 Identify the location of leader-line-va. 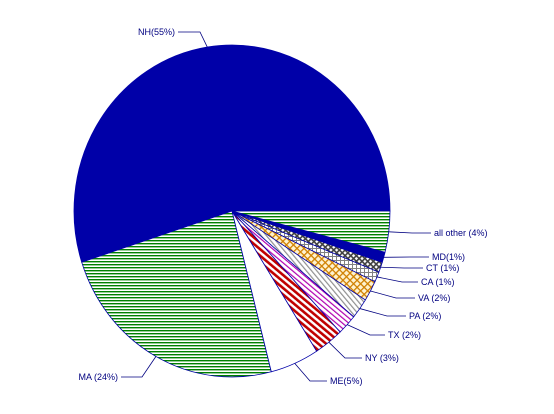
(392, 294).